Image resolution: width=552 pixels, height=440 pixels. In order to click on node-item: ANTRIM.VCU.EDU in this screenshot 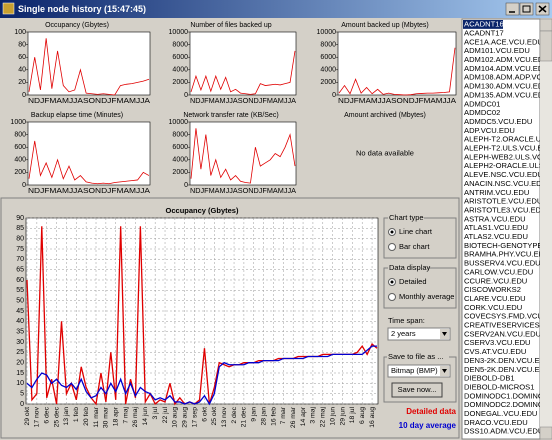, I will do `click(496, 192)`.